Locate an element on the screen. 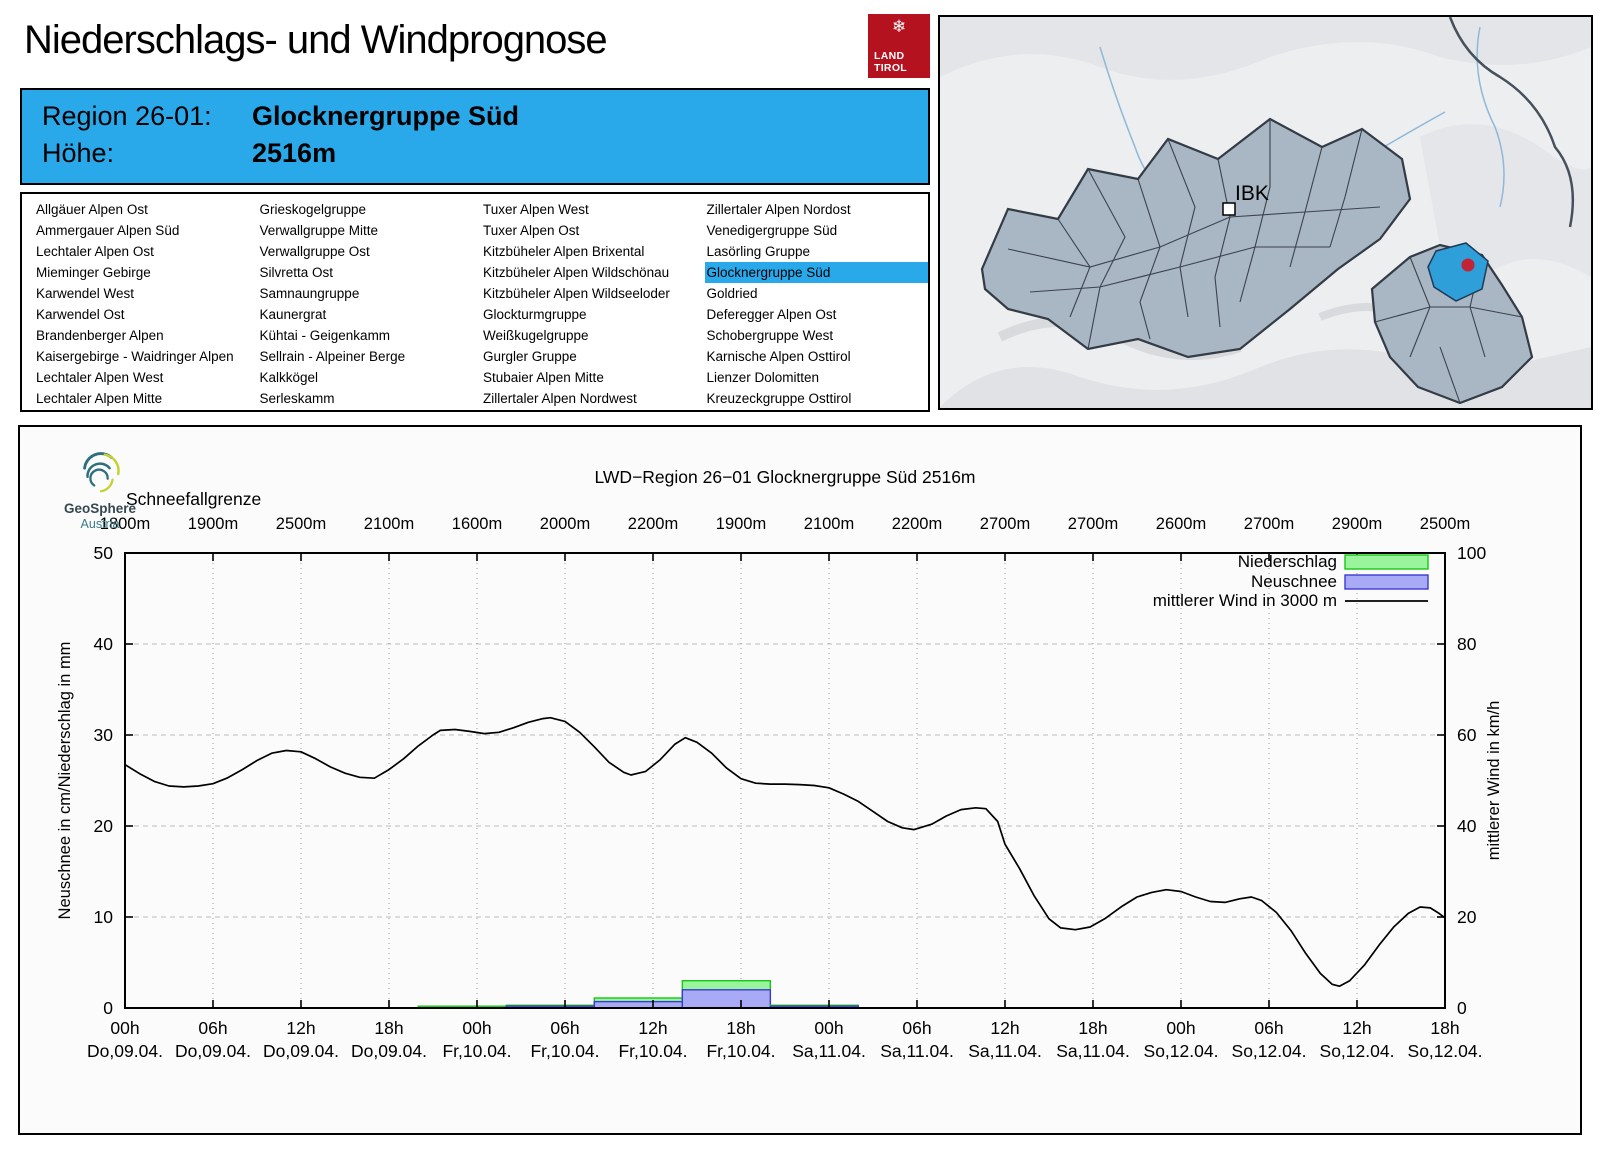 Image resolution: width=1600 pixels, height=1153 pixels. y-tick-label-right: 20 is located at coordinates (1467, 917).